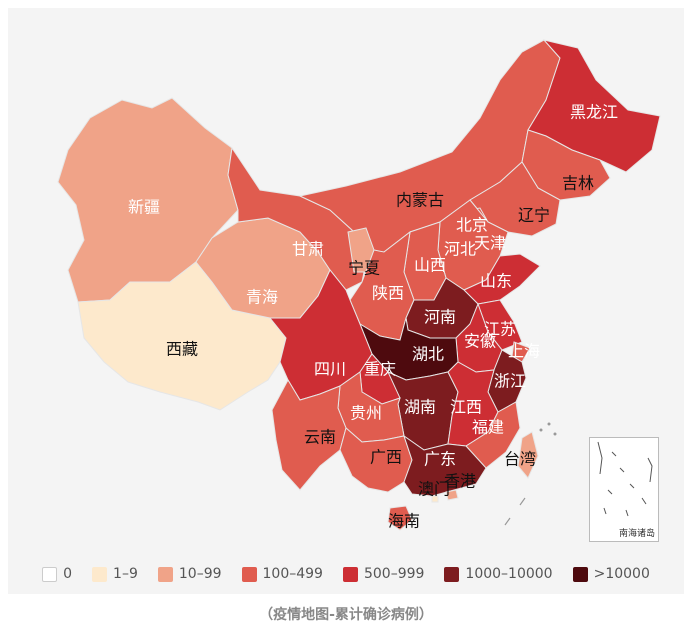 The image size is (692, 634). What do you see at coordinates (144, 207) in the screenshot?
I see `province-label-xinjiang: 新疆` at bounding box center [144, 207].